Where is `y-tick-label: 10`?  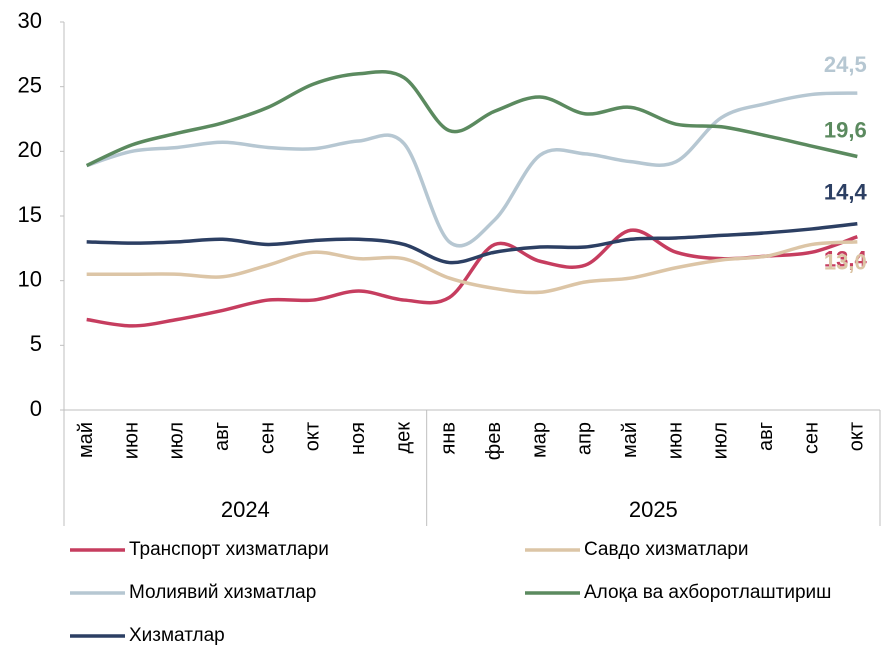 y-tick-label: 10 is located at coordinates (30, 278).